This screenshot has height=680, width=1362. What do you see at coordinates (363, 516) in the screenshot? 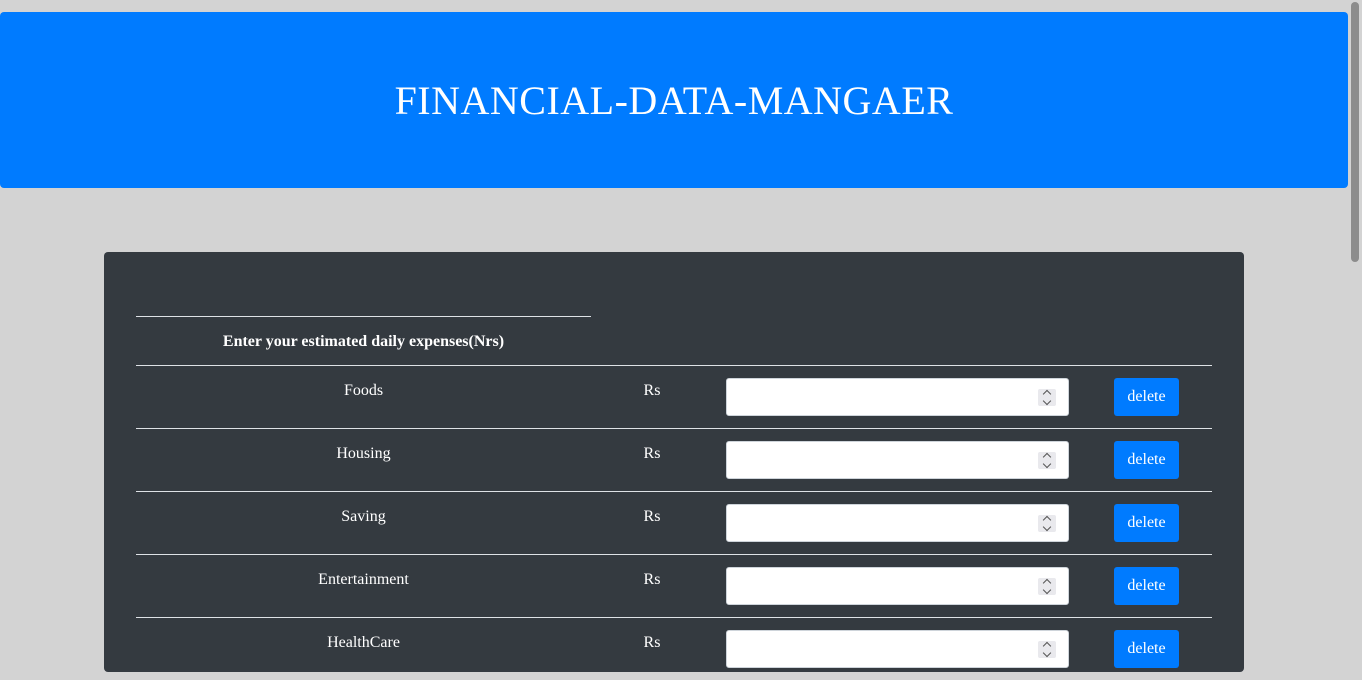
I see `expense-label: Saving` at bounding box center [363, 516].